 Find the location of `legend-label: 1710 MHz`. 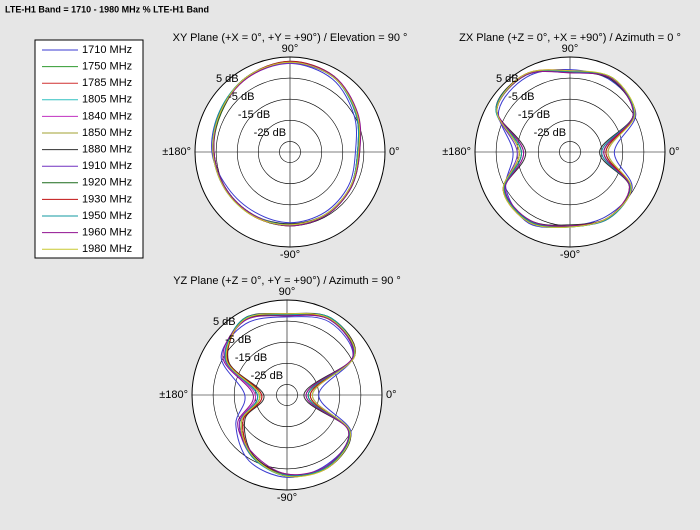

legend-label: 1710 MHz is located at coordinates (107, 50).